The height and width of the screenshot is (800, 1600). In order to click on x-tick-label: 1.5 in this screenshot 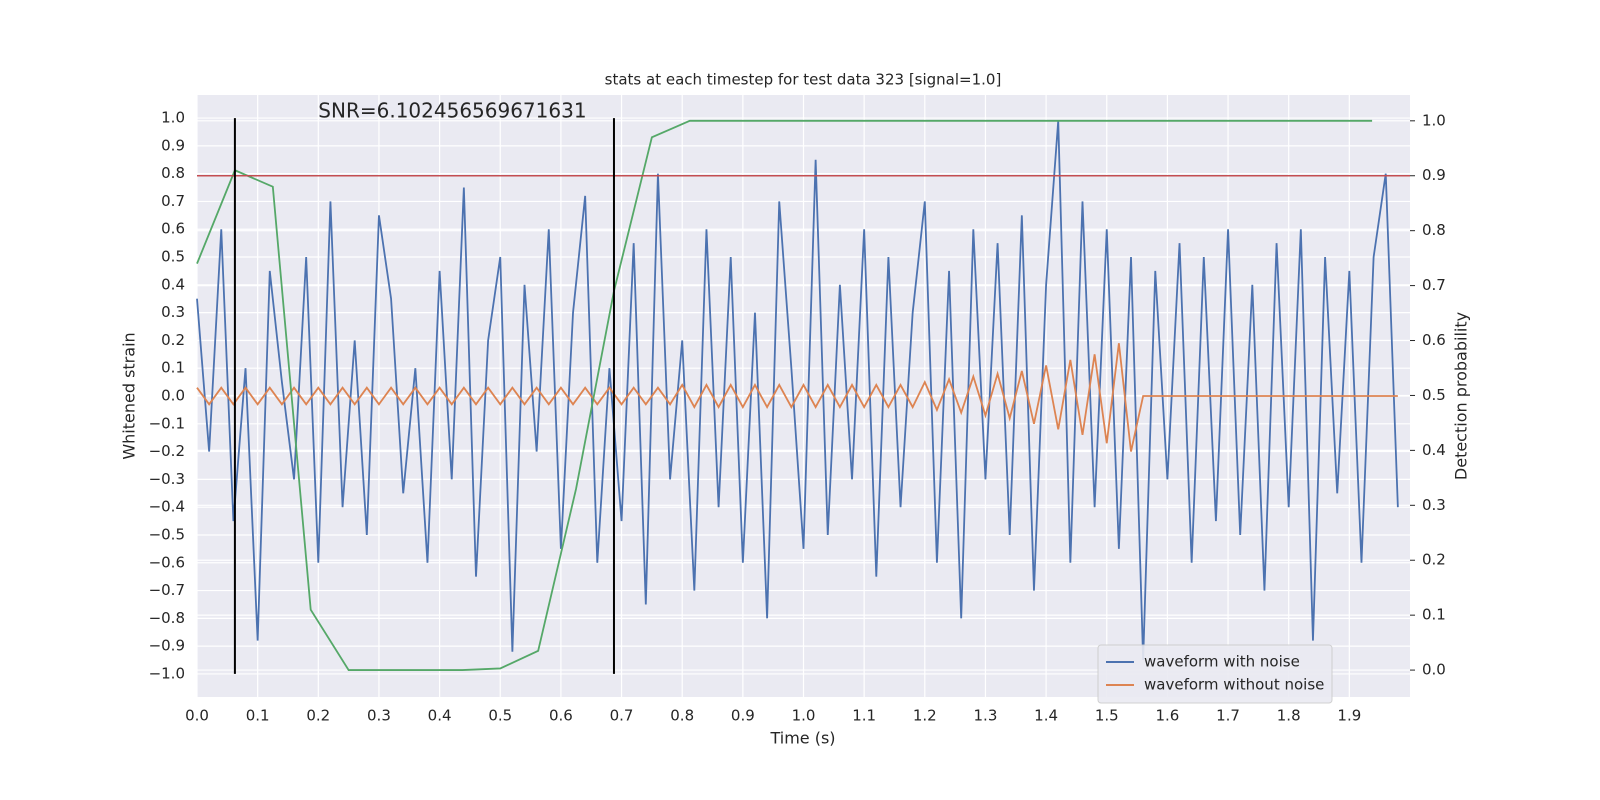, I will do `click(1107, 716)`.